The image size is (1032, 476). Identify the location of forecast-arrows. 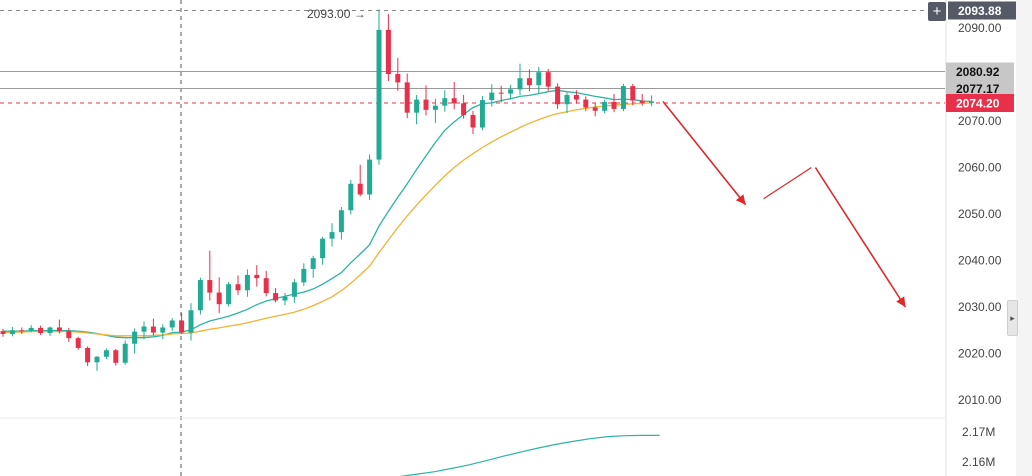
(784, 204).